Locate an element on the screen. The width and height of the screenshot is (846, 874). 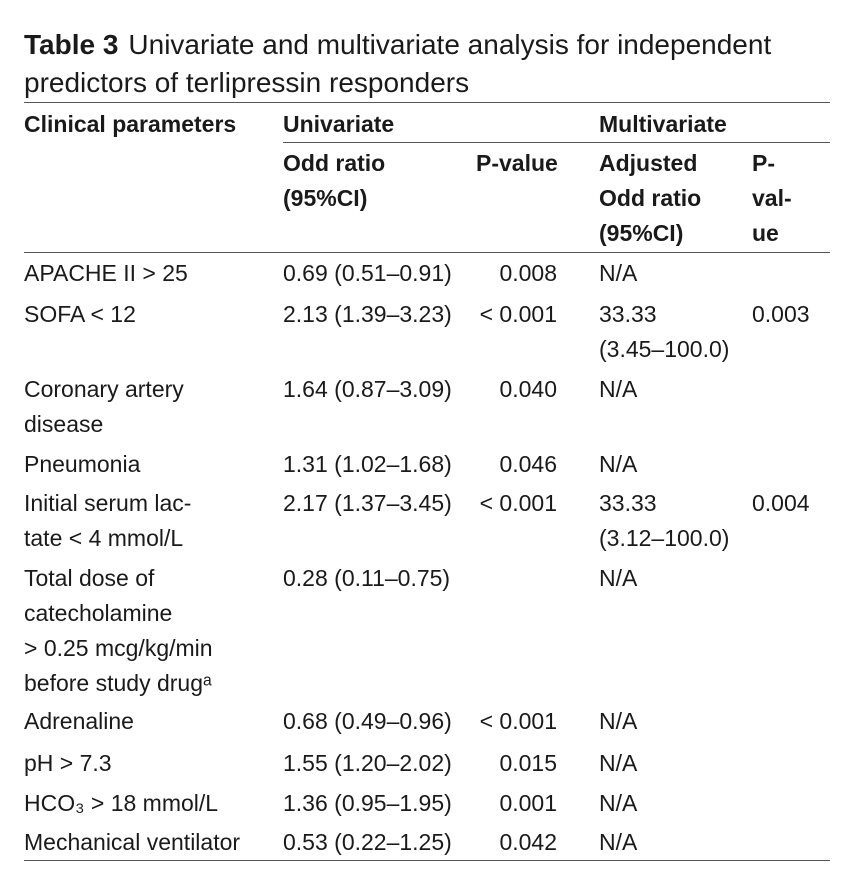
header-rule is located at coordinates (427, 252).